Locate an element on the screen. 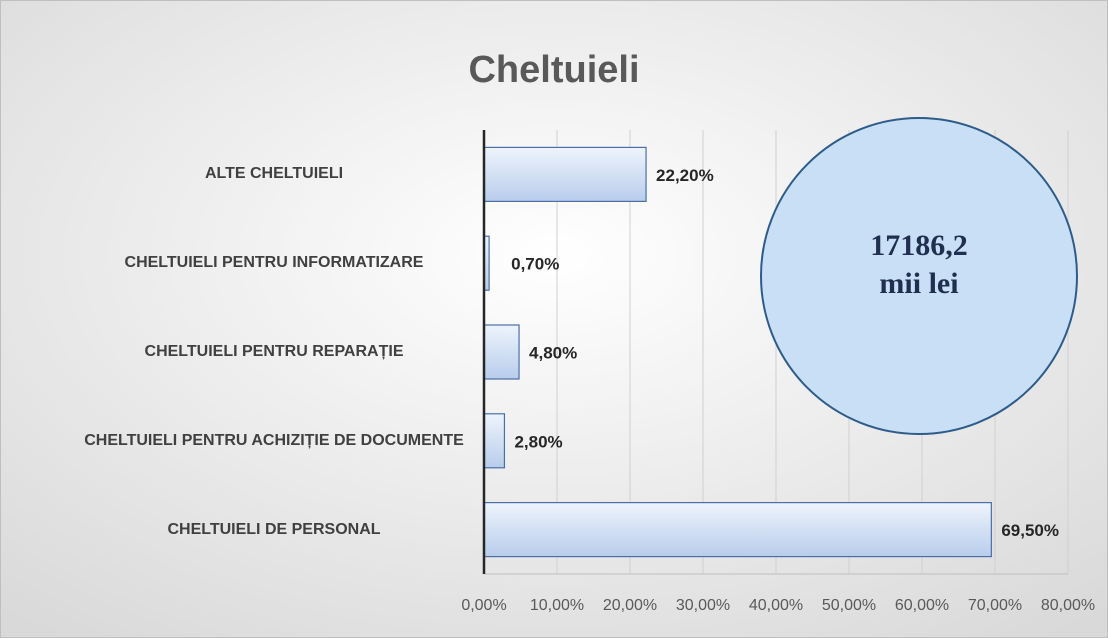 This screenshot has width=1108, height=638. x-tick-label: 50,00% is located at coordinates (849, 605).